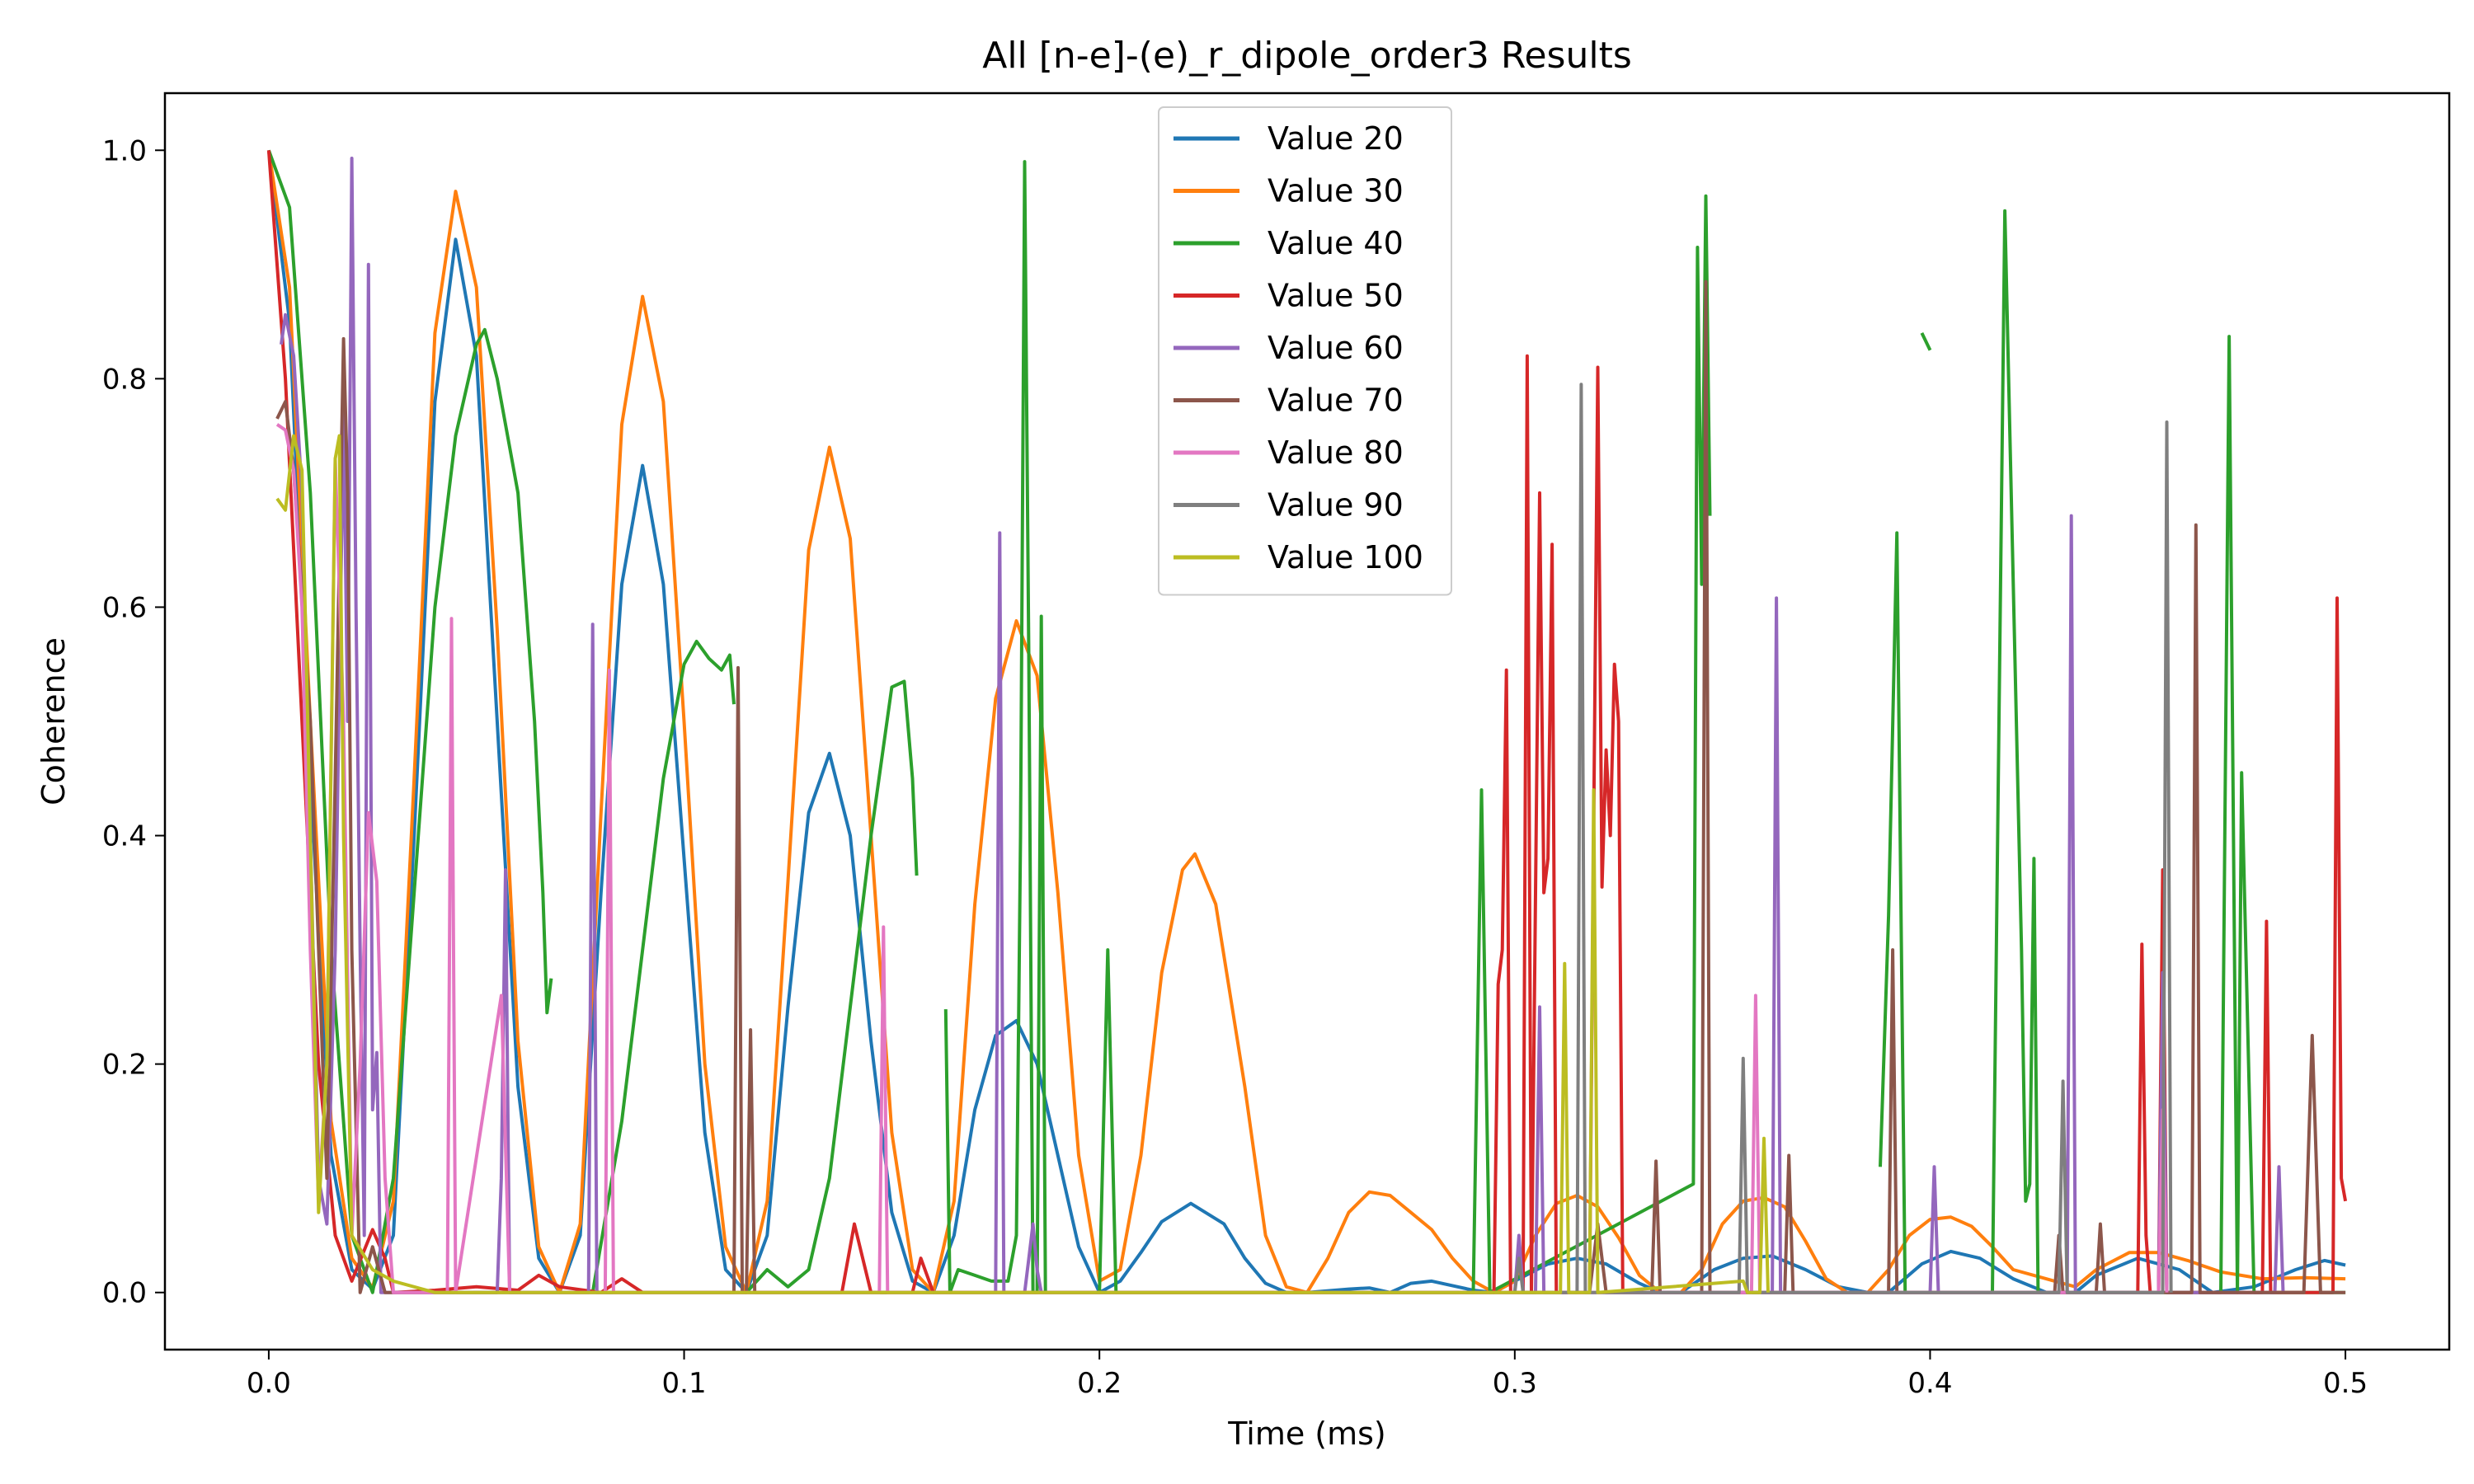  Describe the element at coordinates (124, 836) in the screenshot. I see `y-tick-label: 0.4` at that location.